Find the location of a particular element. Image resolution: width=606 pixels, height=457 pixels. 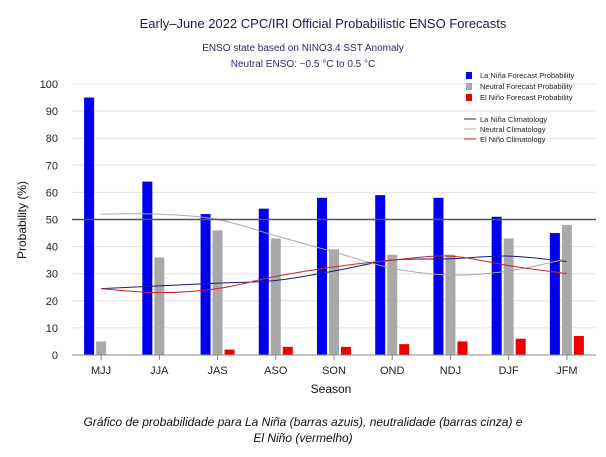

y-tick-label: 50 is located at coordinates (52, 221).